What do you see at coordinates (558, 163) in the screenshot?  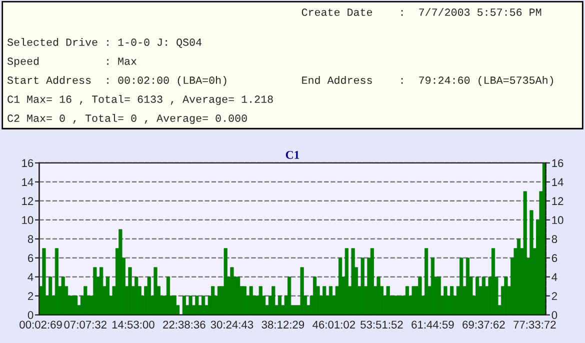 I see `y2-tick-label: 16` at bounding box center [558, 163].